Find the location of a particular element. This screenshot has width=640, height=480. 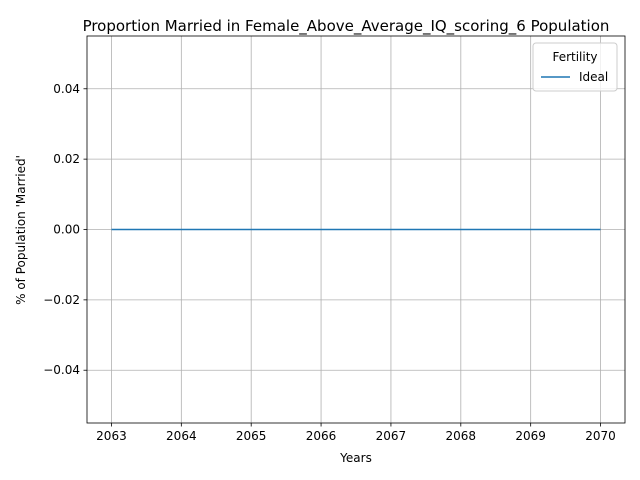

y-tick-label: −0.02 is located at coordinates (61, 300).